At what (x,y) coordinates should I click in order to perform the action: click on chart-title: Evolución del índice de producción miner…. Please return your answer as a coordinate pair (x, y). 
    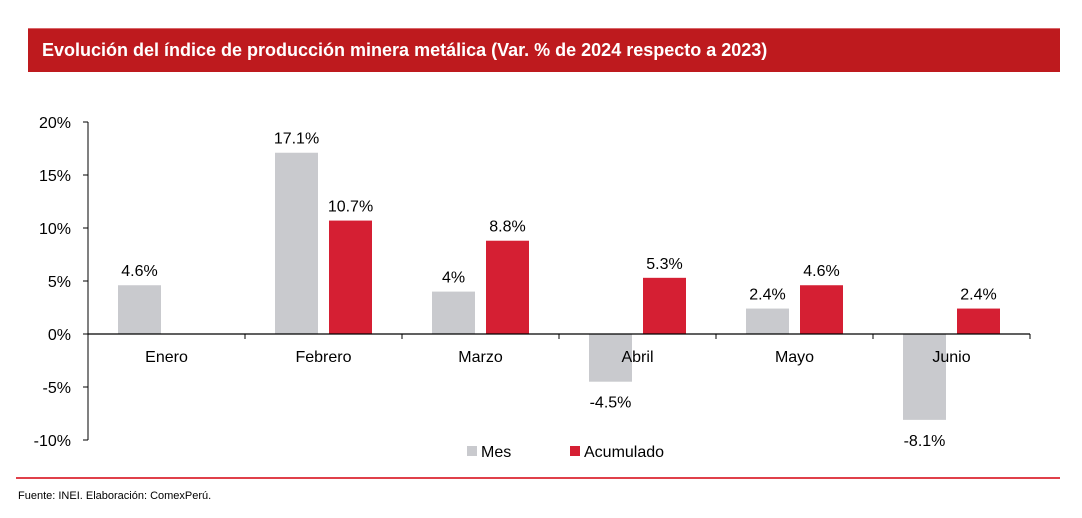
    Looking at the image, I should click on (405, 50).